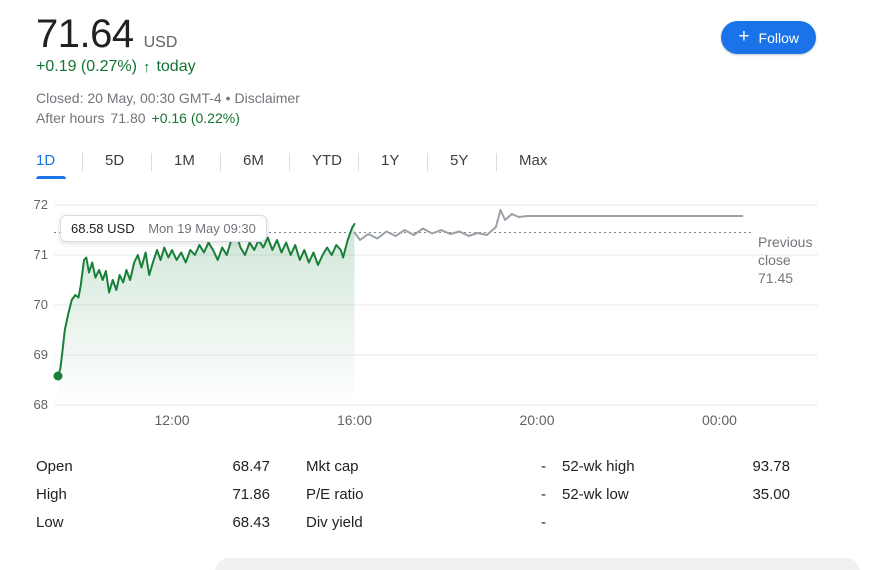  I want to click on x-axis-label: 12:00, so click(172, 420).